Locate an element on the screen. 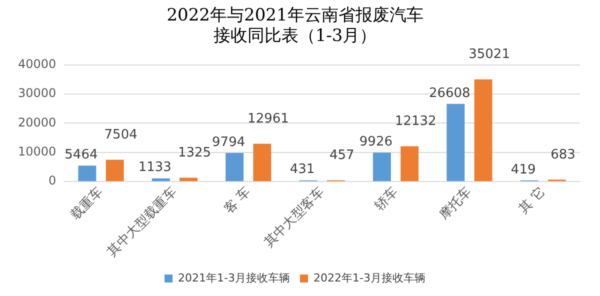 The width and height of the screenshot is (600, 296). chart-title: 2022年与2021年云南省报废汽车接收同比表（1-3月） is located at coordinates (295, 26).